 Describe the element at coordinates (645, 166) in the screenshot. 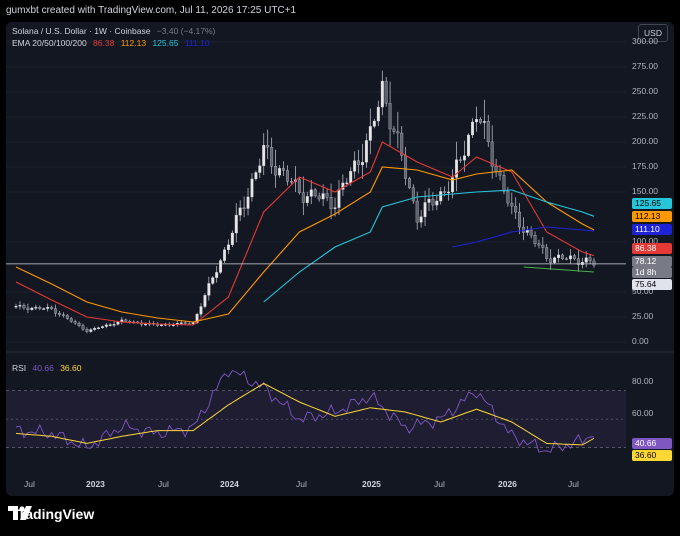

I see `price-axis-label: 175.00` at that location.